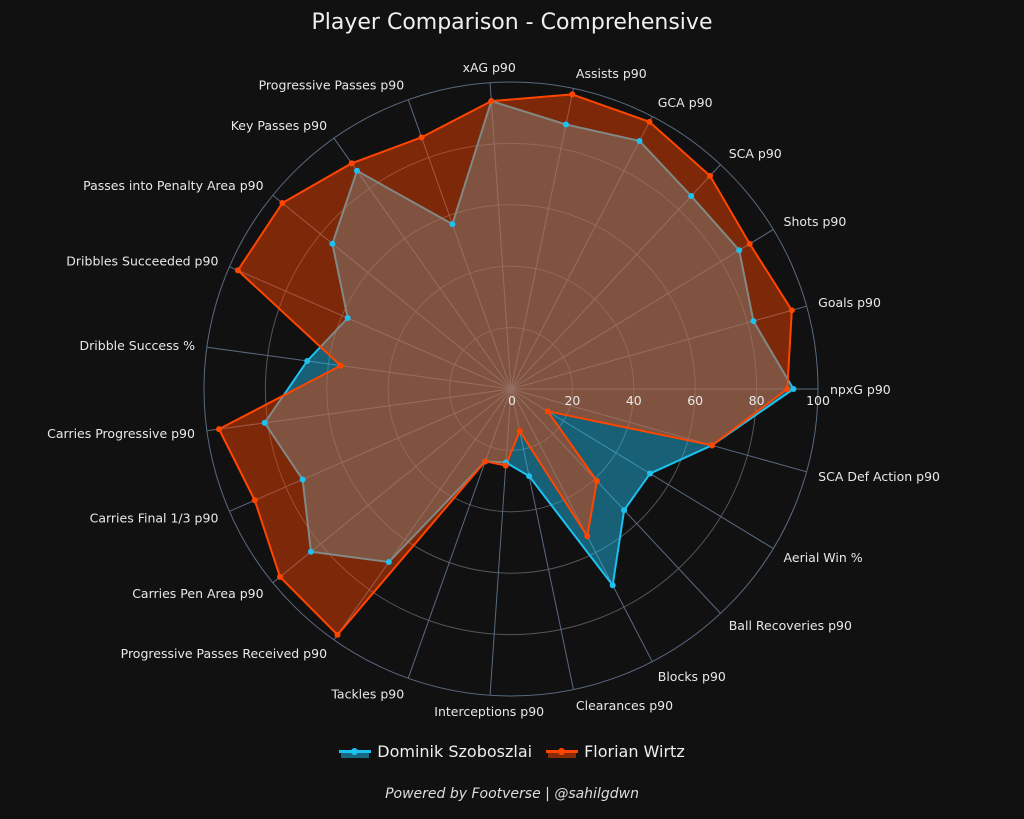  I want to click on axis-label: GCA p90, so click(685, 102).